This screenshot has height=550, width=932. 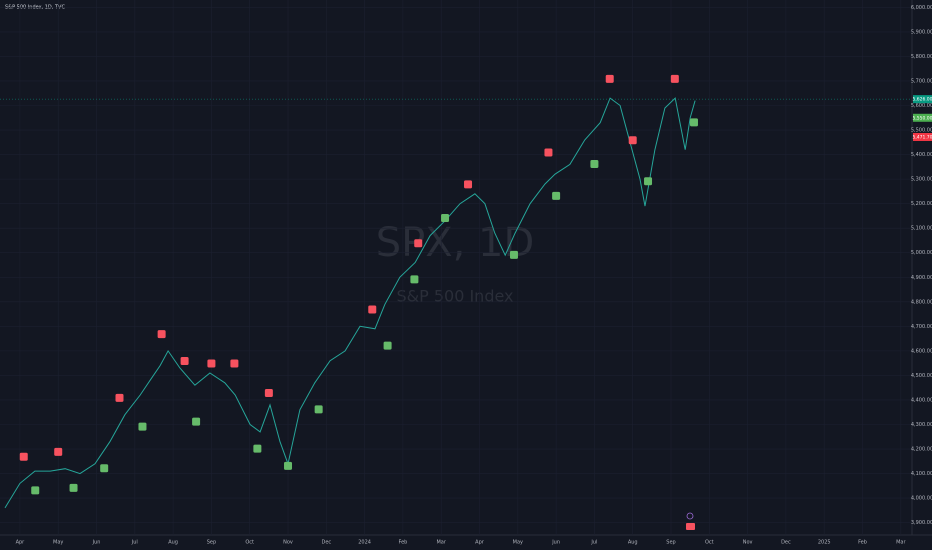 What do you see at coordinates (921, 474) in the screenshot?
I see `y-tick-label: 4,100.00` at bounding box center [921, 474].